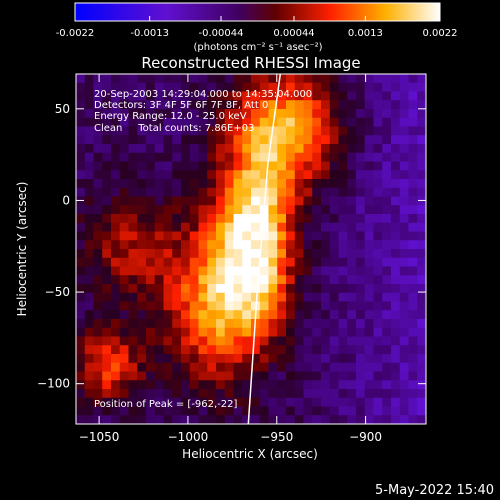 The width and height of the screenshot is (500, 500). What do you see at coordinates (250, 454) in the screenshot?
I see `x-axis-label: Heliocentric X (arcsec)` at bounding box center [250, 454].